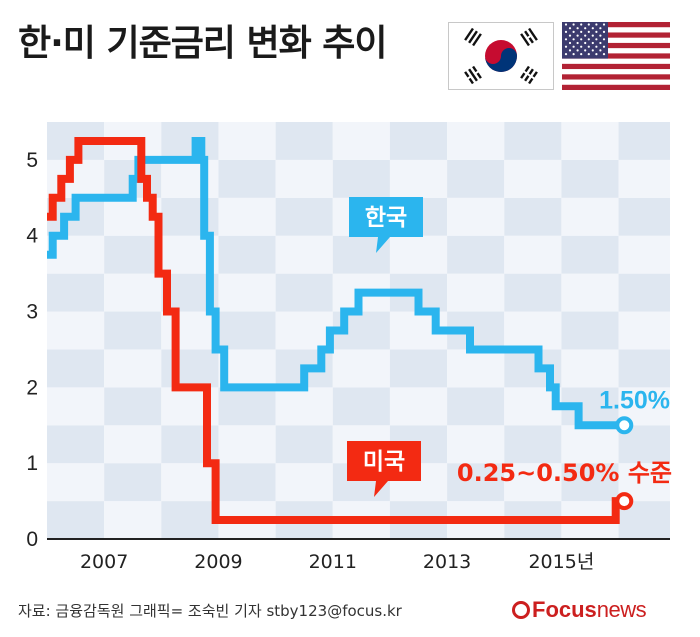 The height and width of the screenshot is (637, 700). I want to click on usa-callout-label: 미국, so click(384, 462).